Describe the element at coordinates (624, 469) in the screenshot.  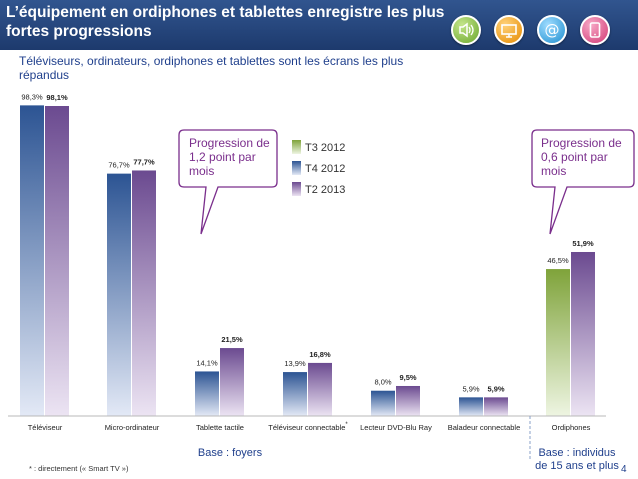
I see `page-number: 4` at that location.